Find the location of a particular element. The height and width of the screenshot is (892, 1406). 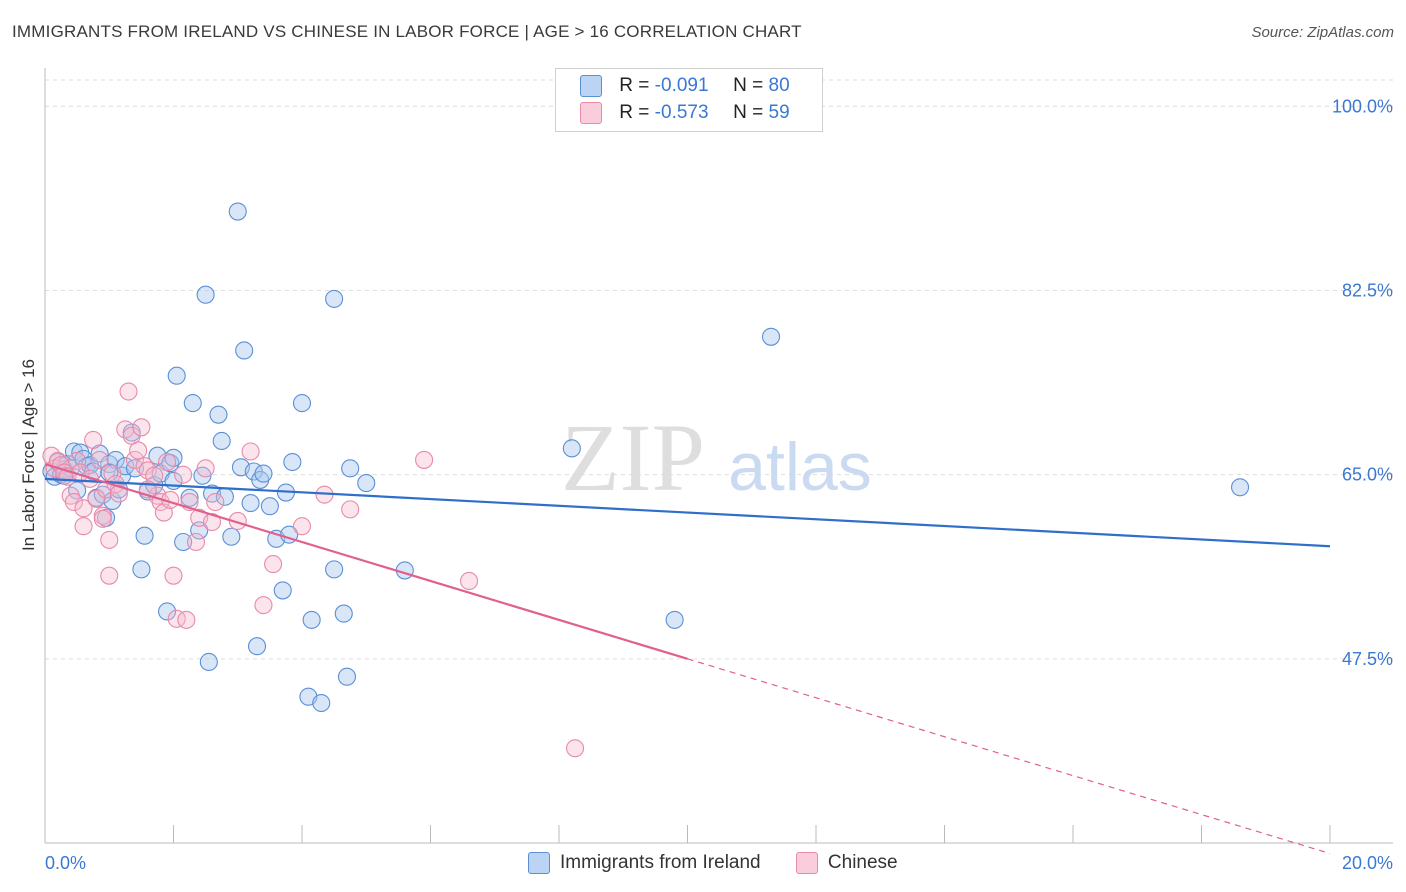

y-tick-label: 82.5% is located at coordinates (1367, 290).